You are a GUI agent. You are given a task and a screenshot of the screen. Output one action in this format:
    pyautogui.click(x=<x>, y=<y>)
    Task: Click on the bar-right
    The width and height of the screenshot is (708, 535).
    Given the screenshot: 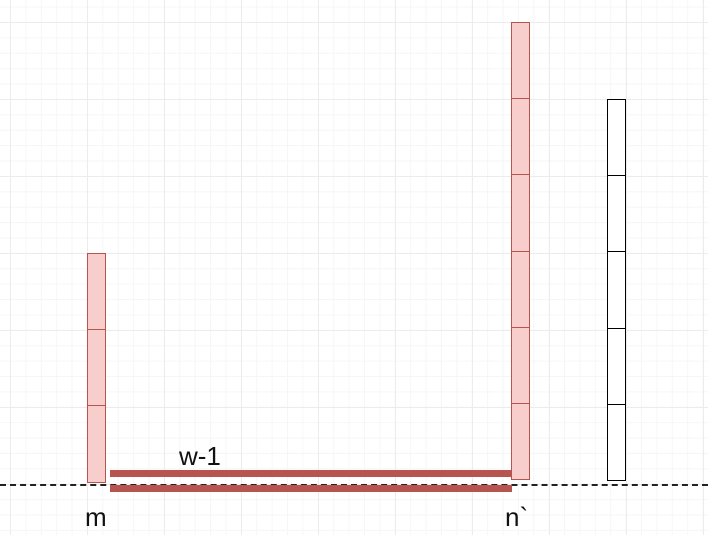 What is the action you would take?
    pyautogui.click(x=616, y=290)
    